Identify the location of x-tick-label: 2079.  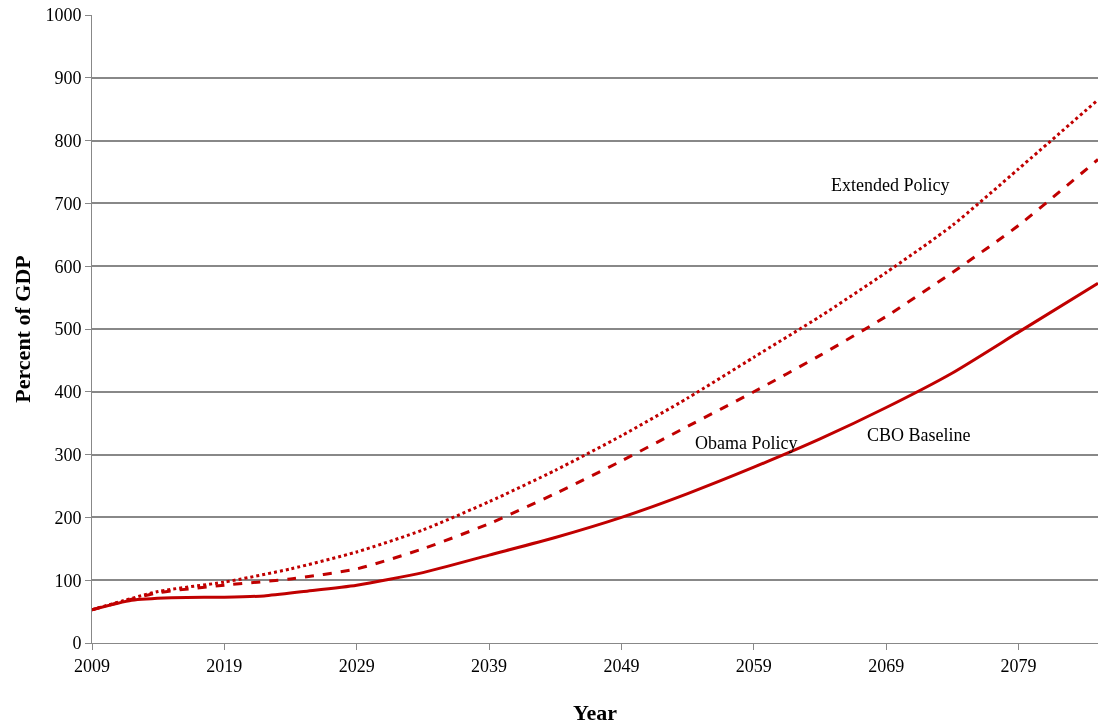
(1018, 665).